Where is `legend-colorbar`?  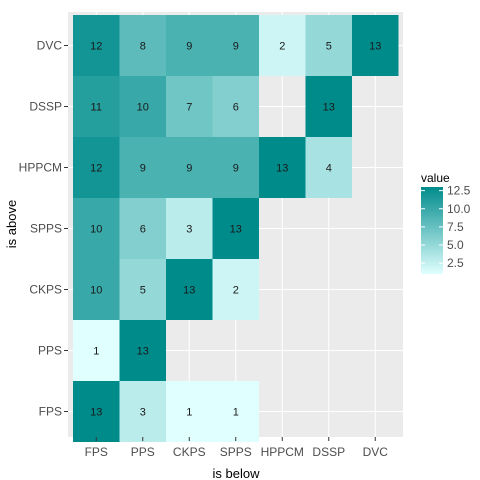
legend-colorbar is located at coordinates (432, 230).